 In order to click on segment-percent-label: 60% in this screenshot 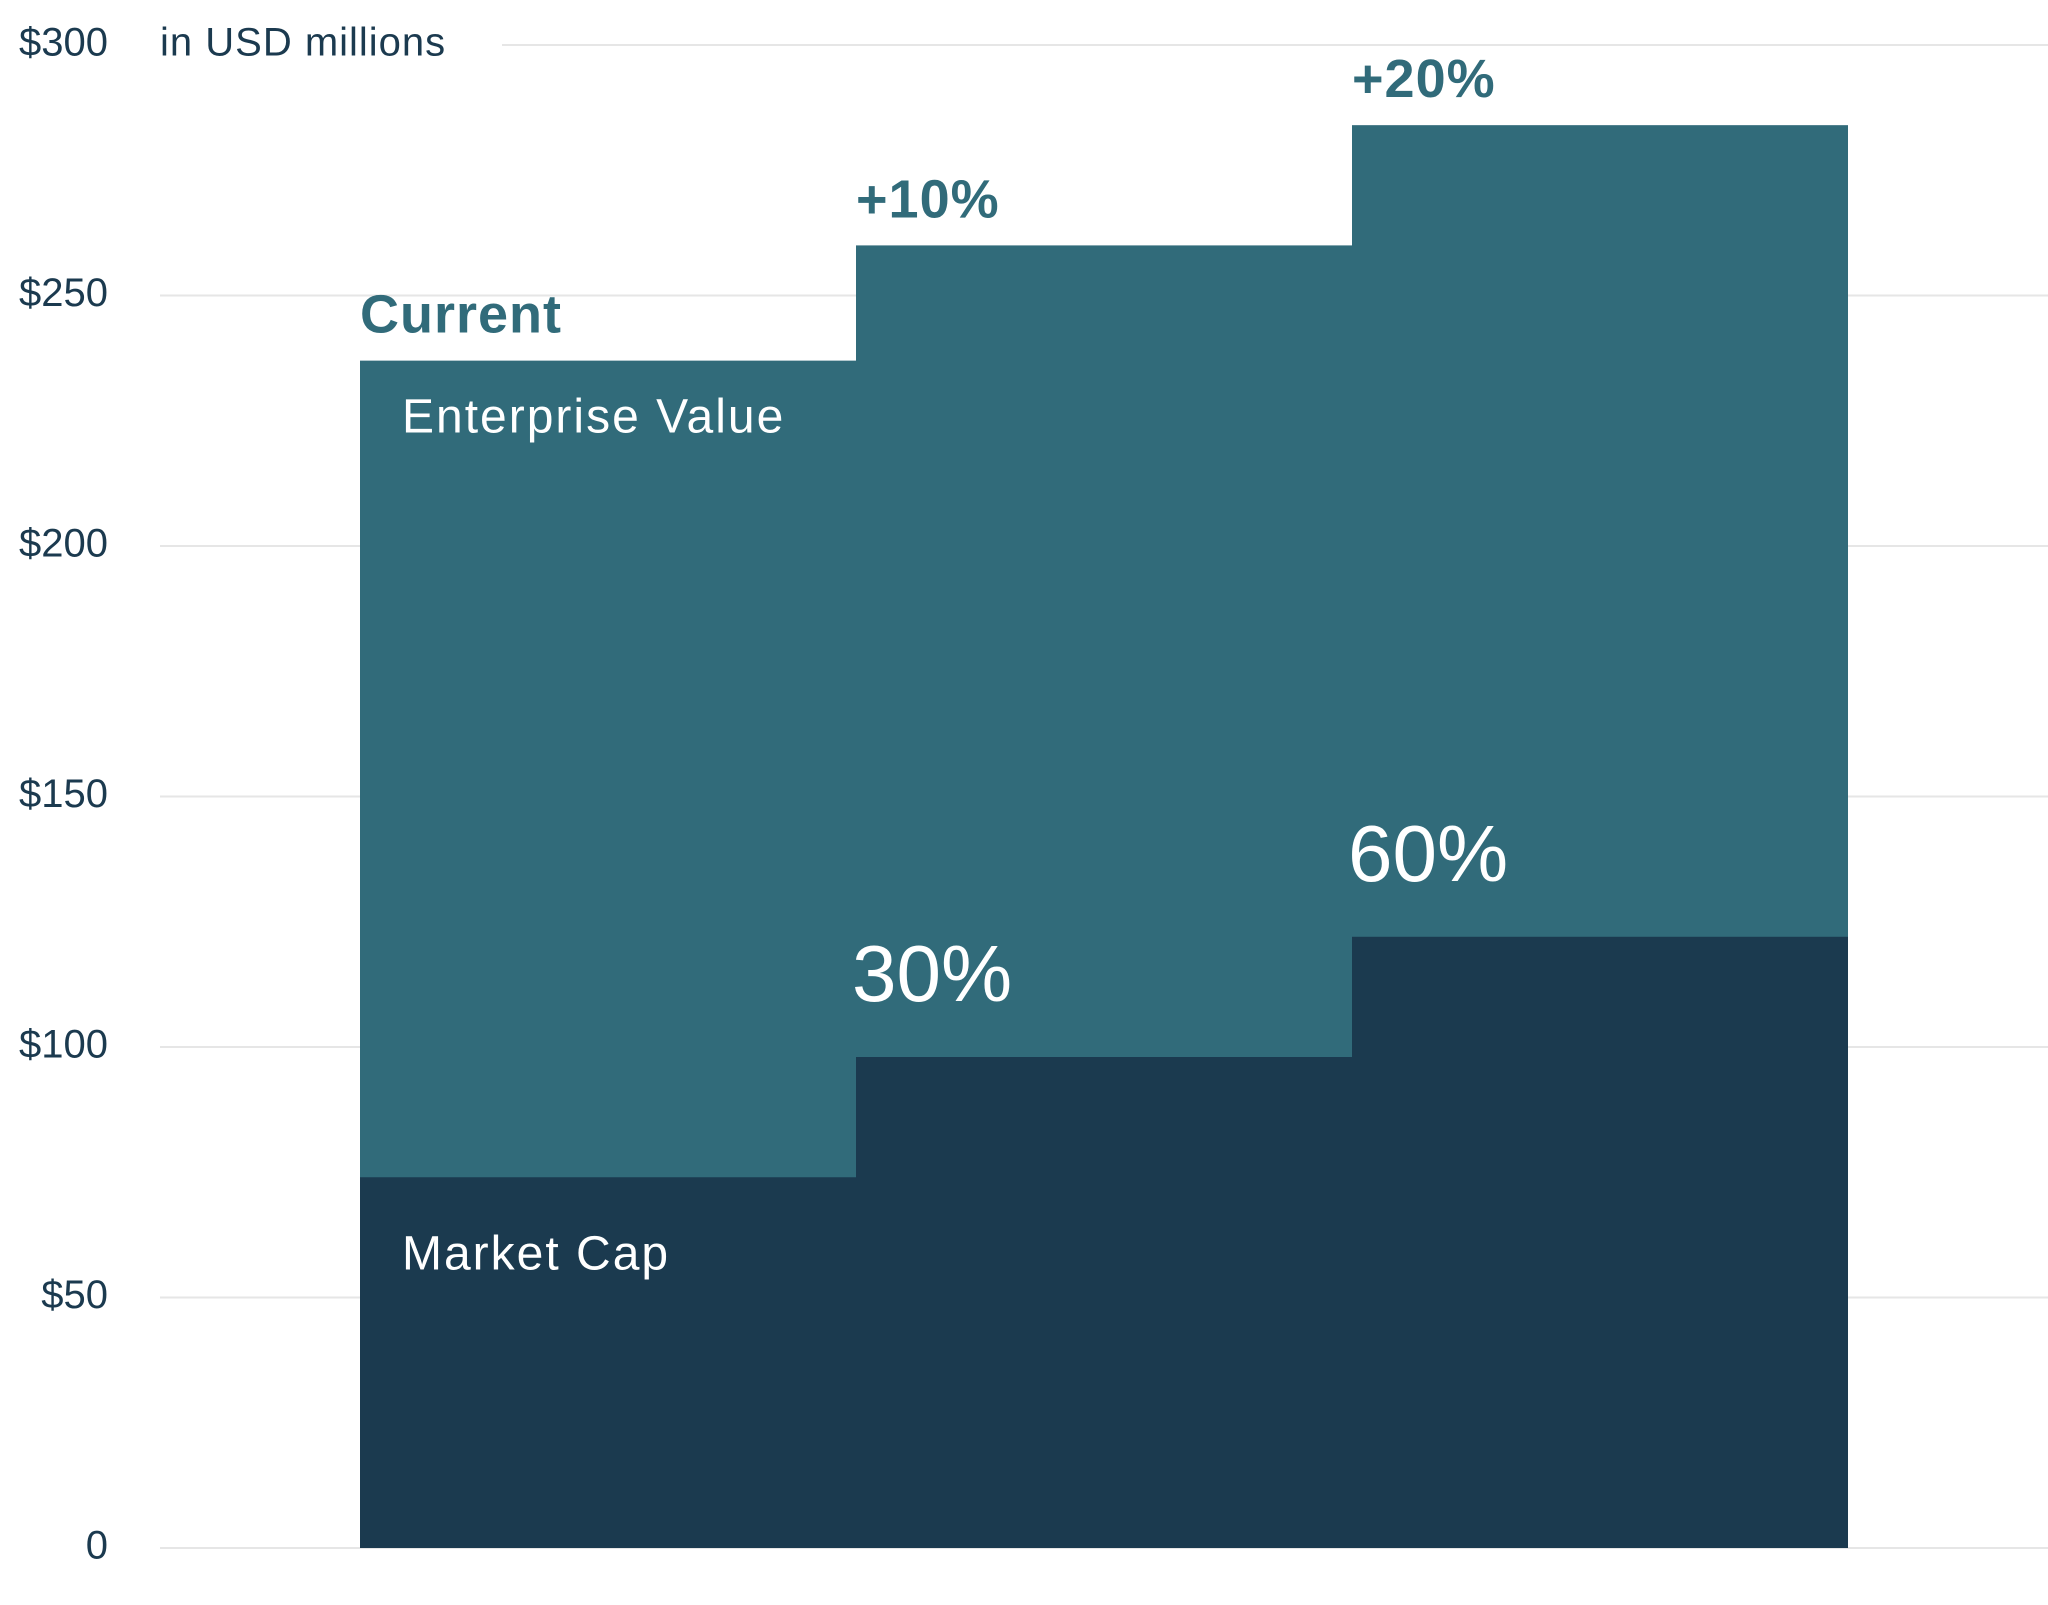, I will do `click(1428, 853)`.